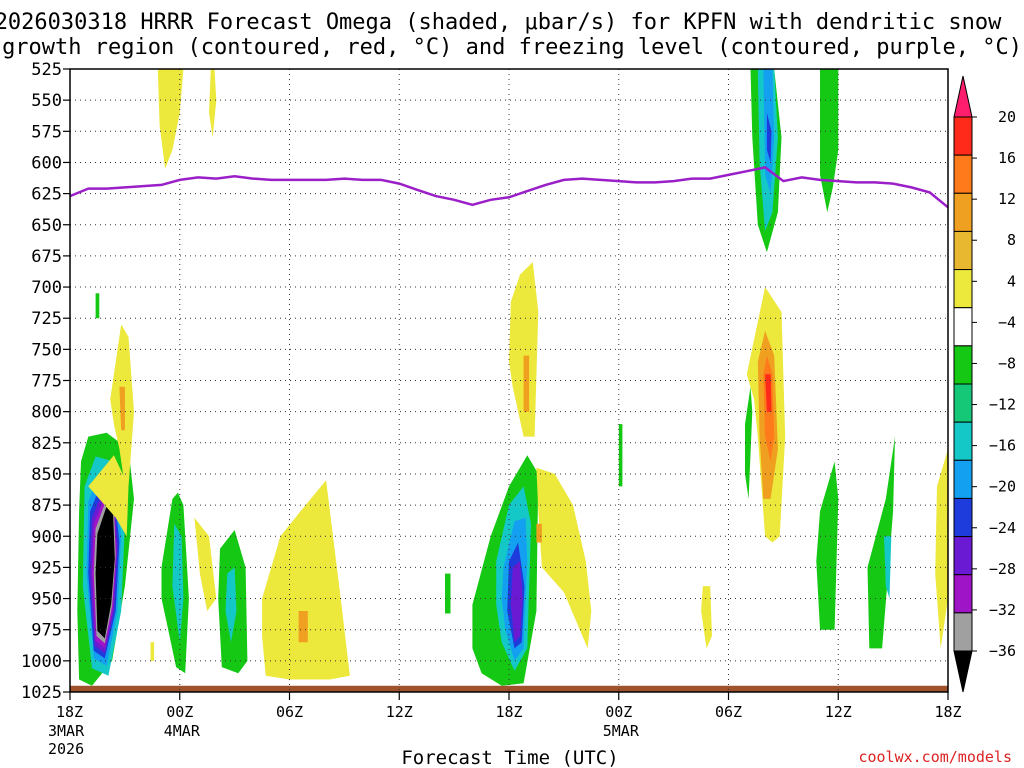  I want to click on y-tick-label-15: 900, so click(46, 537).